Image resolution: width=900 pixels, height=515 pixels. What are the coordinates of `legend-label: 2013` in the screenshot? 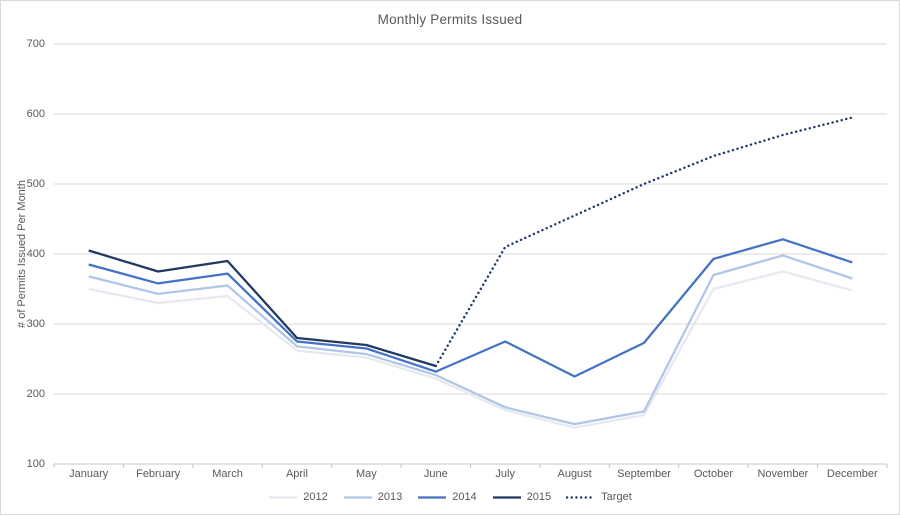 It's located at (390, 497).